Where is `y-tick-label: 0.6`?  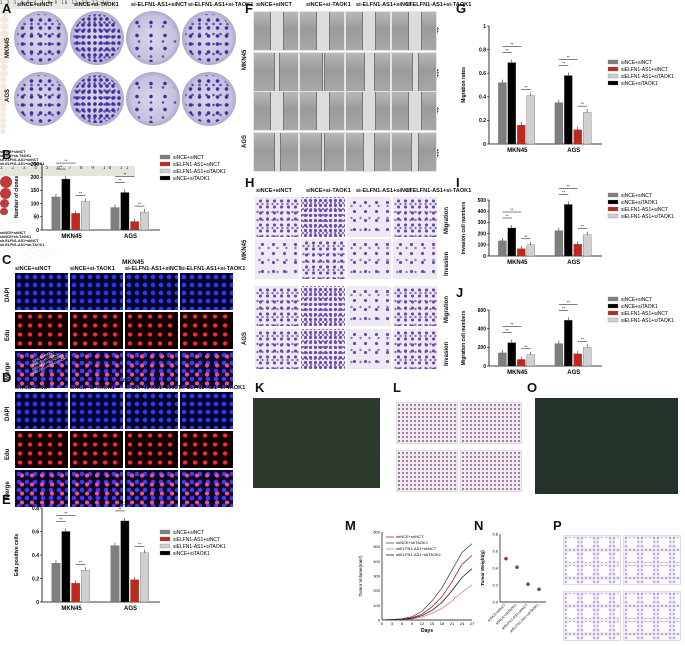
y-tick-label: 0.6 is located at coordinates (495, 551).